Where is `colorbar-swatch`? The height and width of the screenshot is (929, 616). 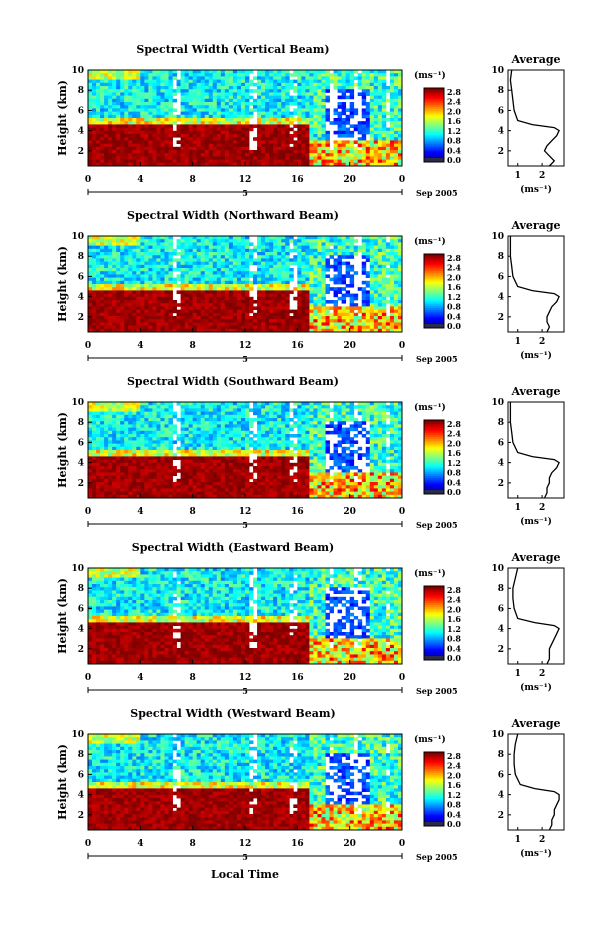 colorbar-swatch is located at coordinates (434, 142).